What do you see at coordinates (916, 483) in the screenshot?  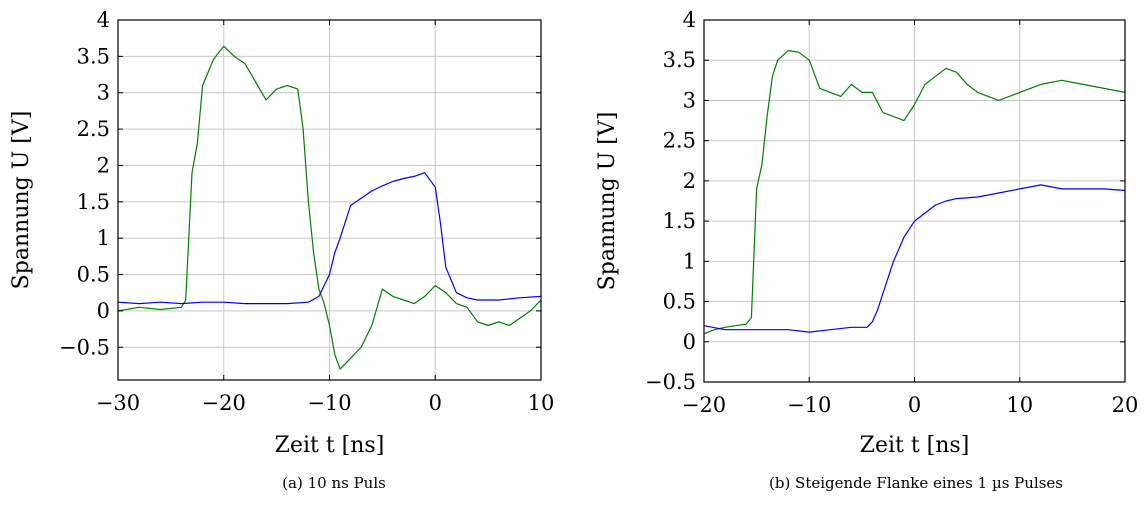 I see `figure-caption: (b) Steigende Flanke eines 1 µs Pulses` at bounding box center [916, 483].